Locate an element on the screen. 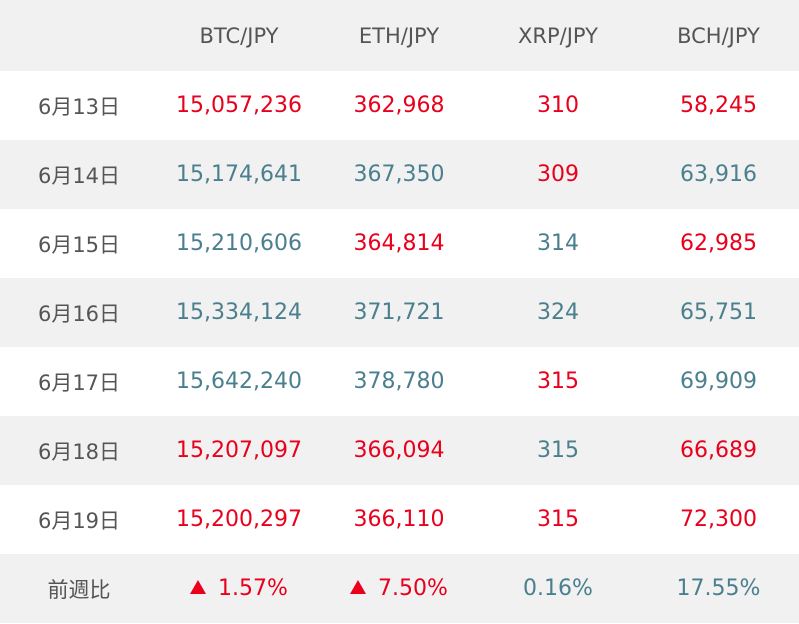 Image resolution: width=799 pixels, height=624 pixels. xrp-price-cell: 314 is located at coordinates (558, 243).